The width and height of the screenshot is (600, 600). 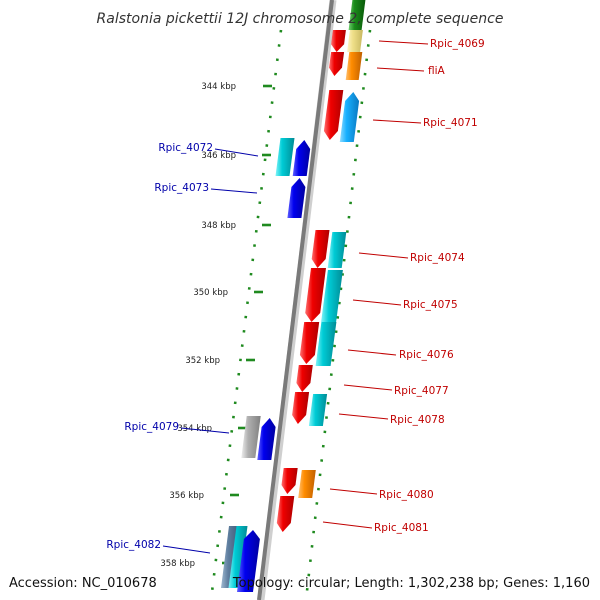 I want to click on accession-text: Accession: NC_010678, so click(x=83, y=583).